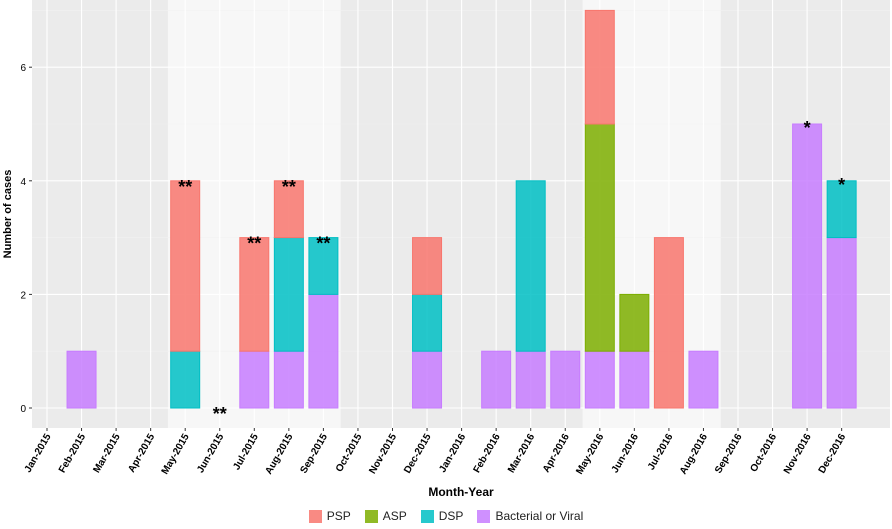  Describe the element at coordinates (427, 379) in the screenshot. I see `bar-bacterial-or-viral-dec-2015` at that location.